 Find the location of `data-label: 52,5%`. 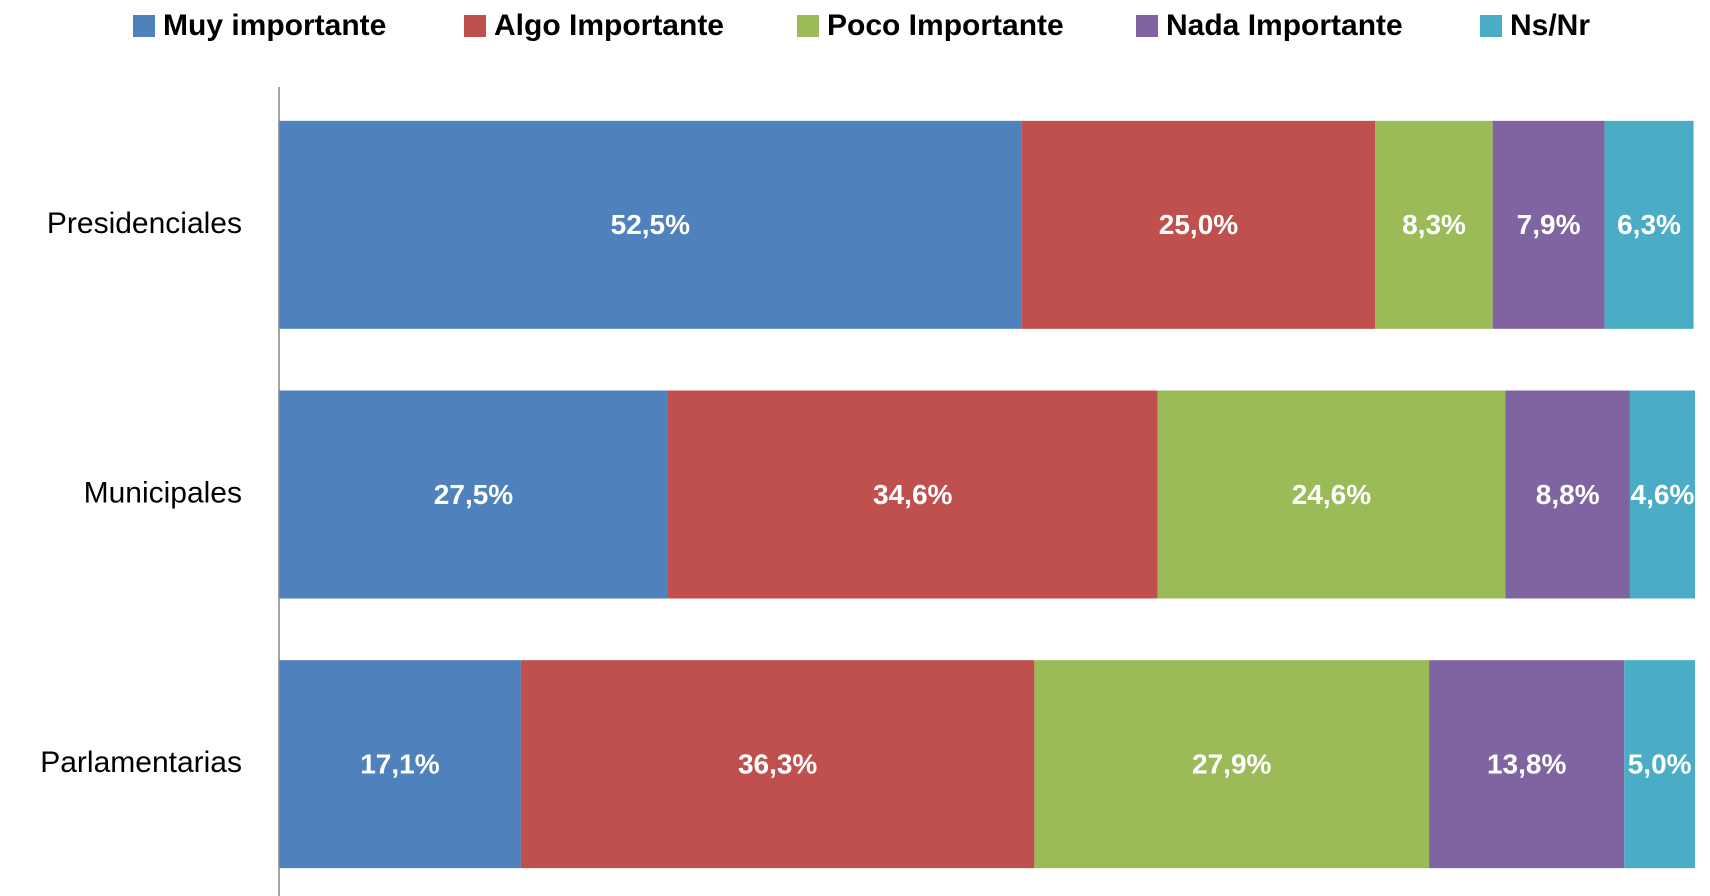

data-label: 52,5% is located at coordinates (650, 224).